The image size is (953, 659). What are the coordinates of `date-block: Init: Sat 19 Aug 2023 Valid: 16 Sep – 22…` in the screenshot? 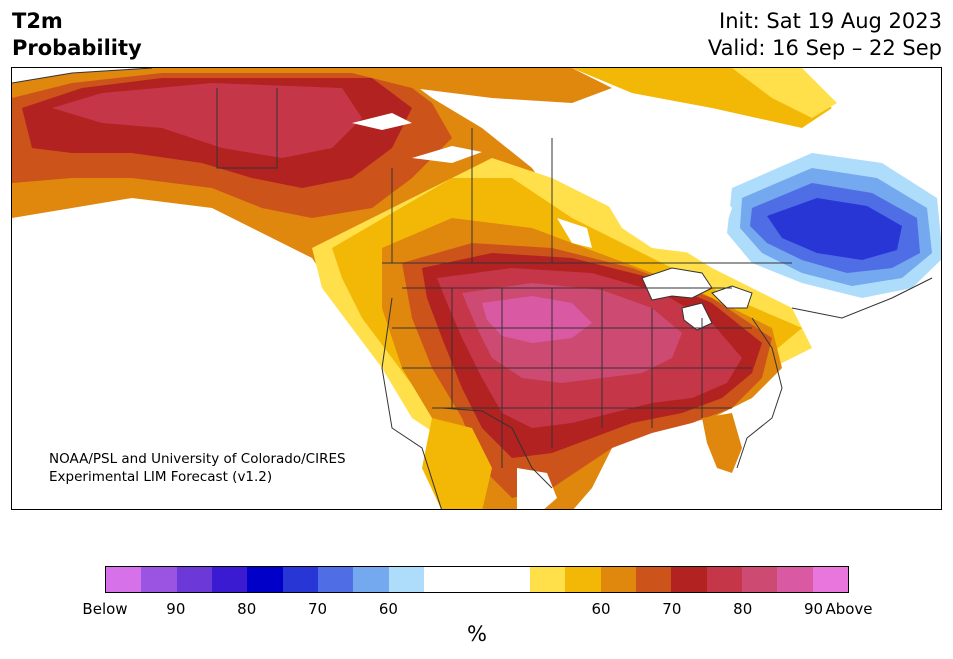 It's located at (825, 35).